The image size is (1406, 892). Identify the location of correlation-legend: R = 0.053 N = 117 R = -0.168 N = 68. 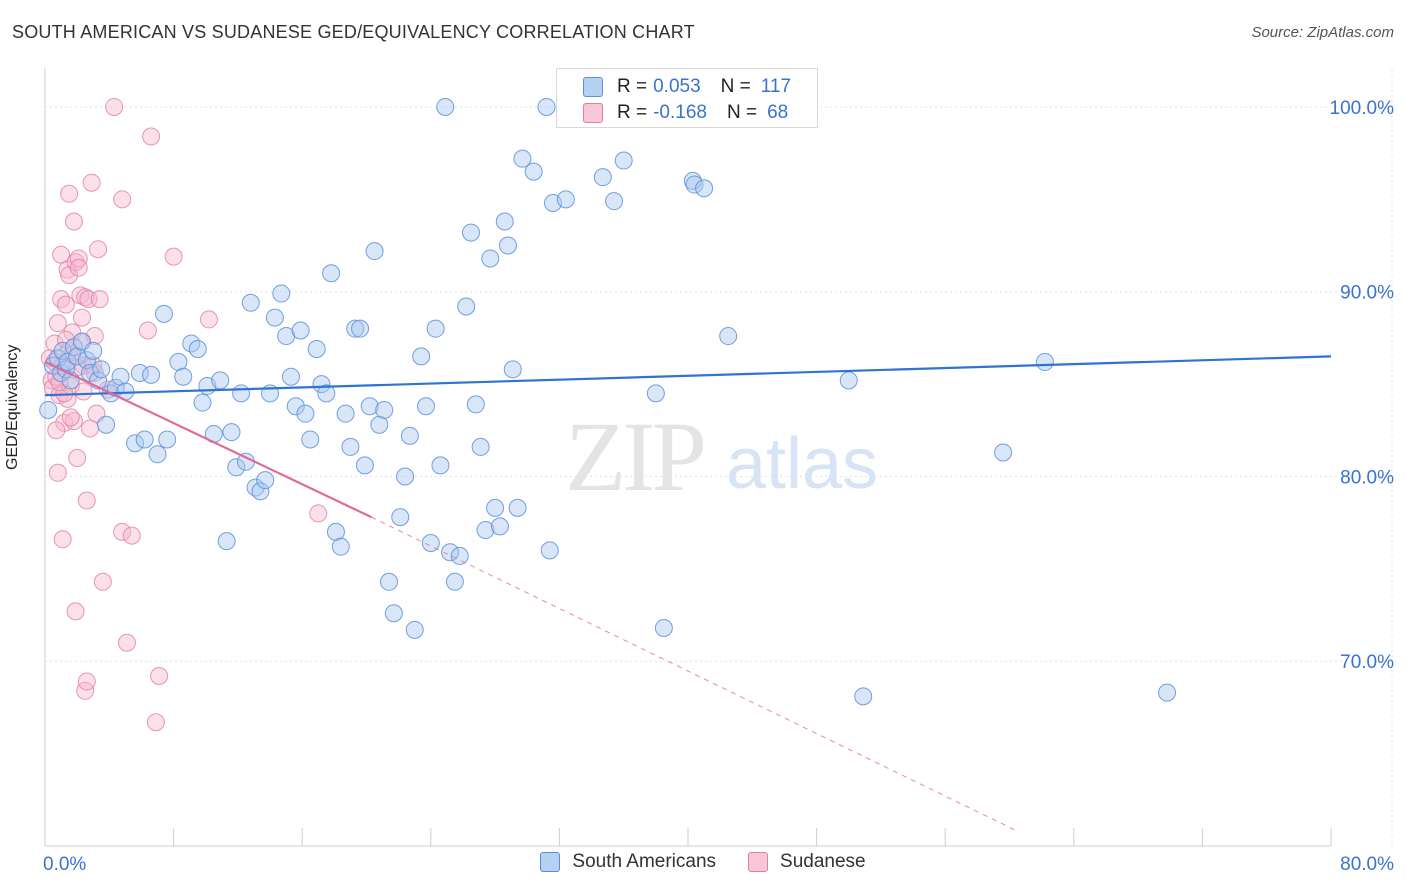
(687, 98).